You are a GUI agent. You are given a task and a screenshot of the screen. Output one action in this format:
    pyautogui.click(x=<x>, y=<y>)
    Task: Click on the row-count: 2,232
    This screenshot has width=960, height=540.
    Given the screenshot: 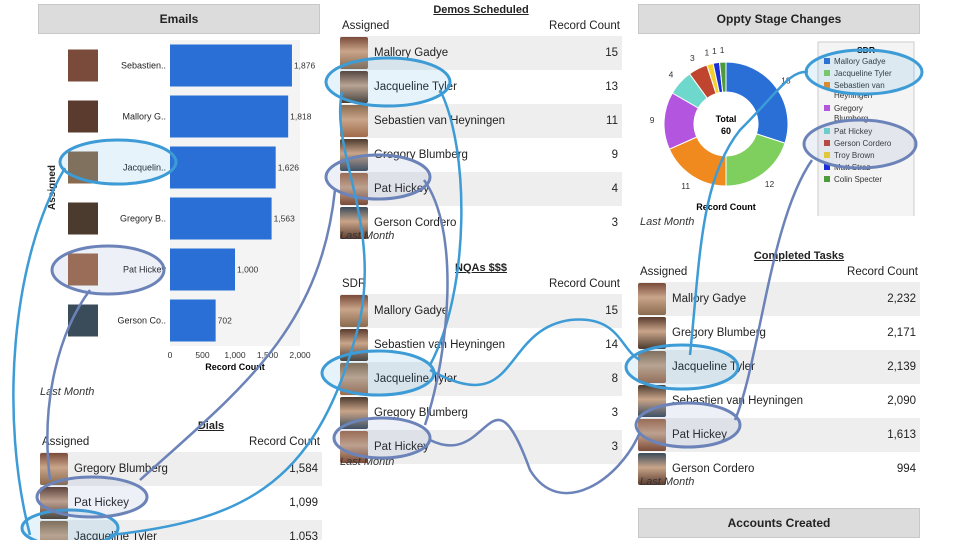 What is the action you would take?
    pyautogui.click(x=901, y=299)
    